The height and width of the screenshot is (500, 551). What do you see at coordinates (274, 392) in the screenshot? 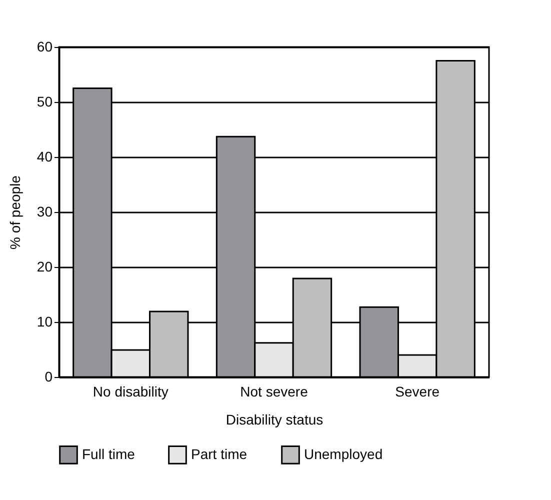
I see `x-tick-label: Not severe` at bounding box center [274, 392].